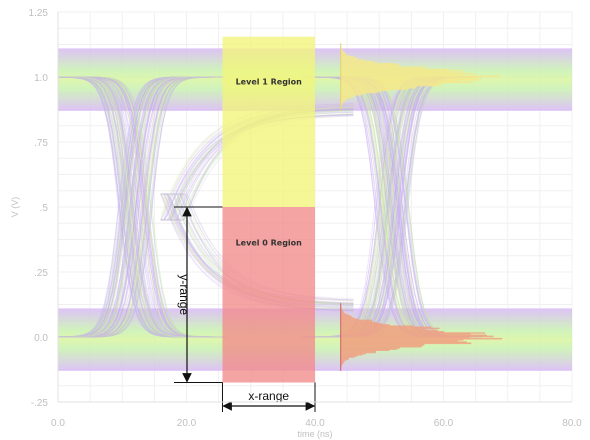 The image size is (590, 440). Describe the element at coordinates (268, 396) in the screenshot. I see `x-range-label: x-range` at that location.